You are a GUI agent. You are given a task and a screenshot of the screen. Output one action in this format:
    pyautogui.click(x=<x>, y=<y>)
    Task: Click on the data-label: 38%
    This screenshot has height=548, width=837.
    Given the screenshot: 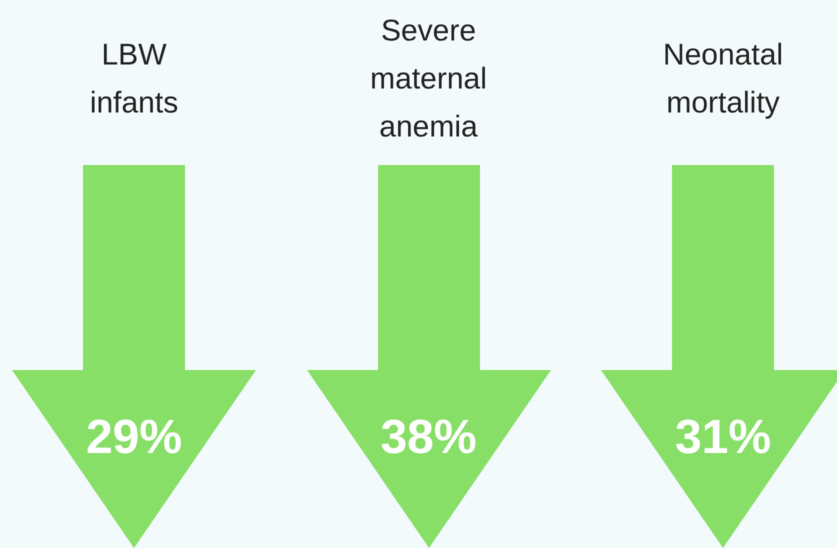 What is the action you would take?
    pyautogui.click(x=428, y=437)
    